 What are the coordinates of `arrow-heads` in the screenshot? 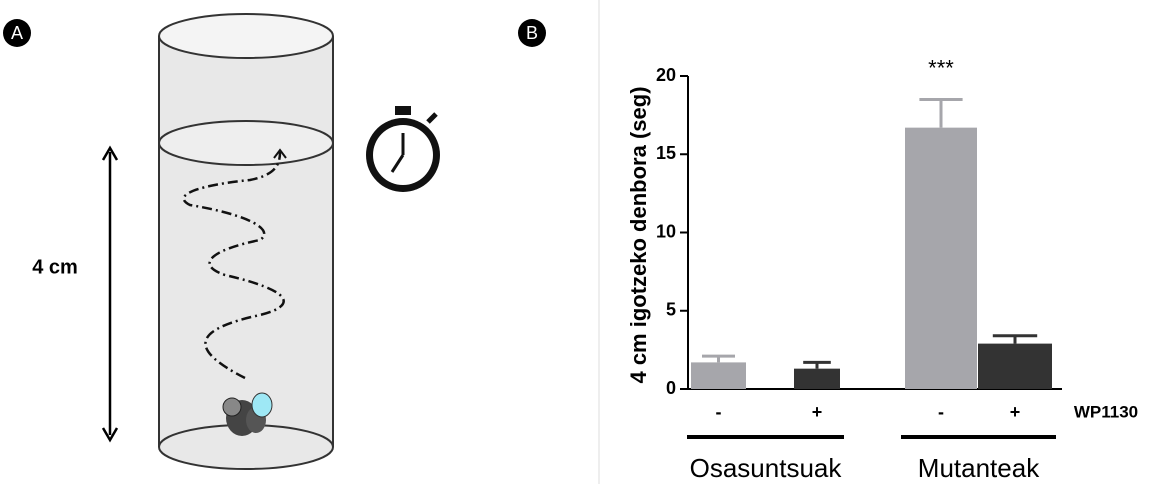 It's located at (110, 294).